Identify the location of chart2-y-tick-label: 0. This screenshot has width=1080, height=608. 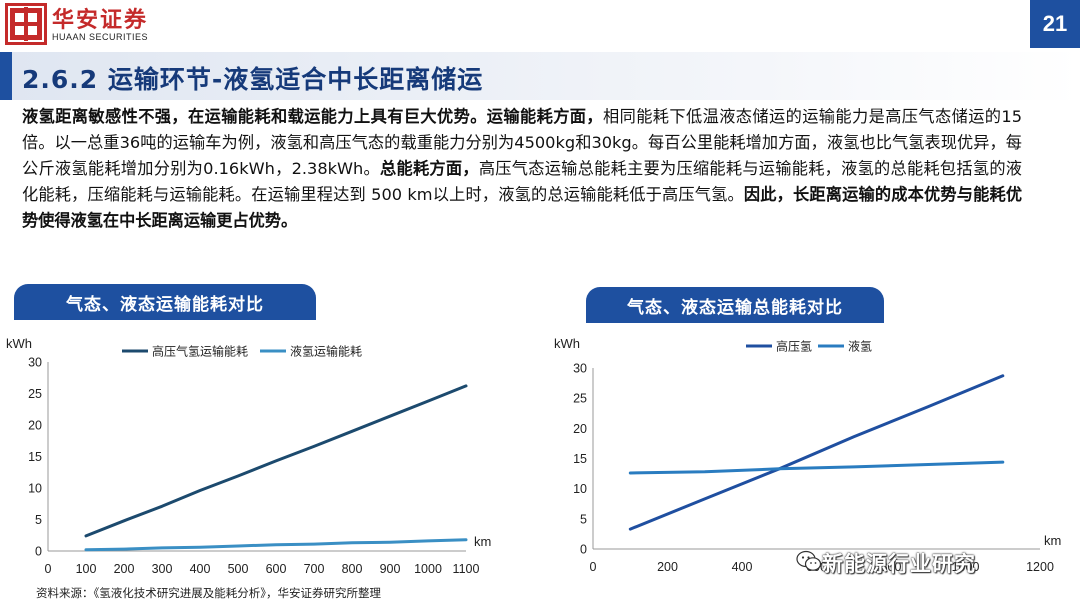
(583, 550).